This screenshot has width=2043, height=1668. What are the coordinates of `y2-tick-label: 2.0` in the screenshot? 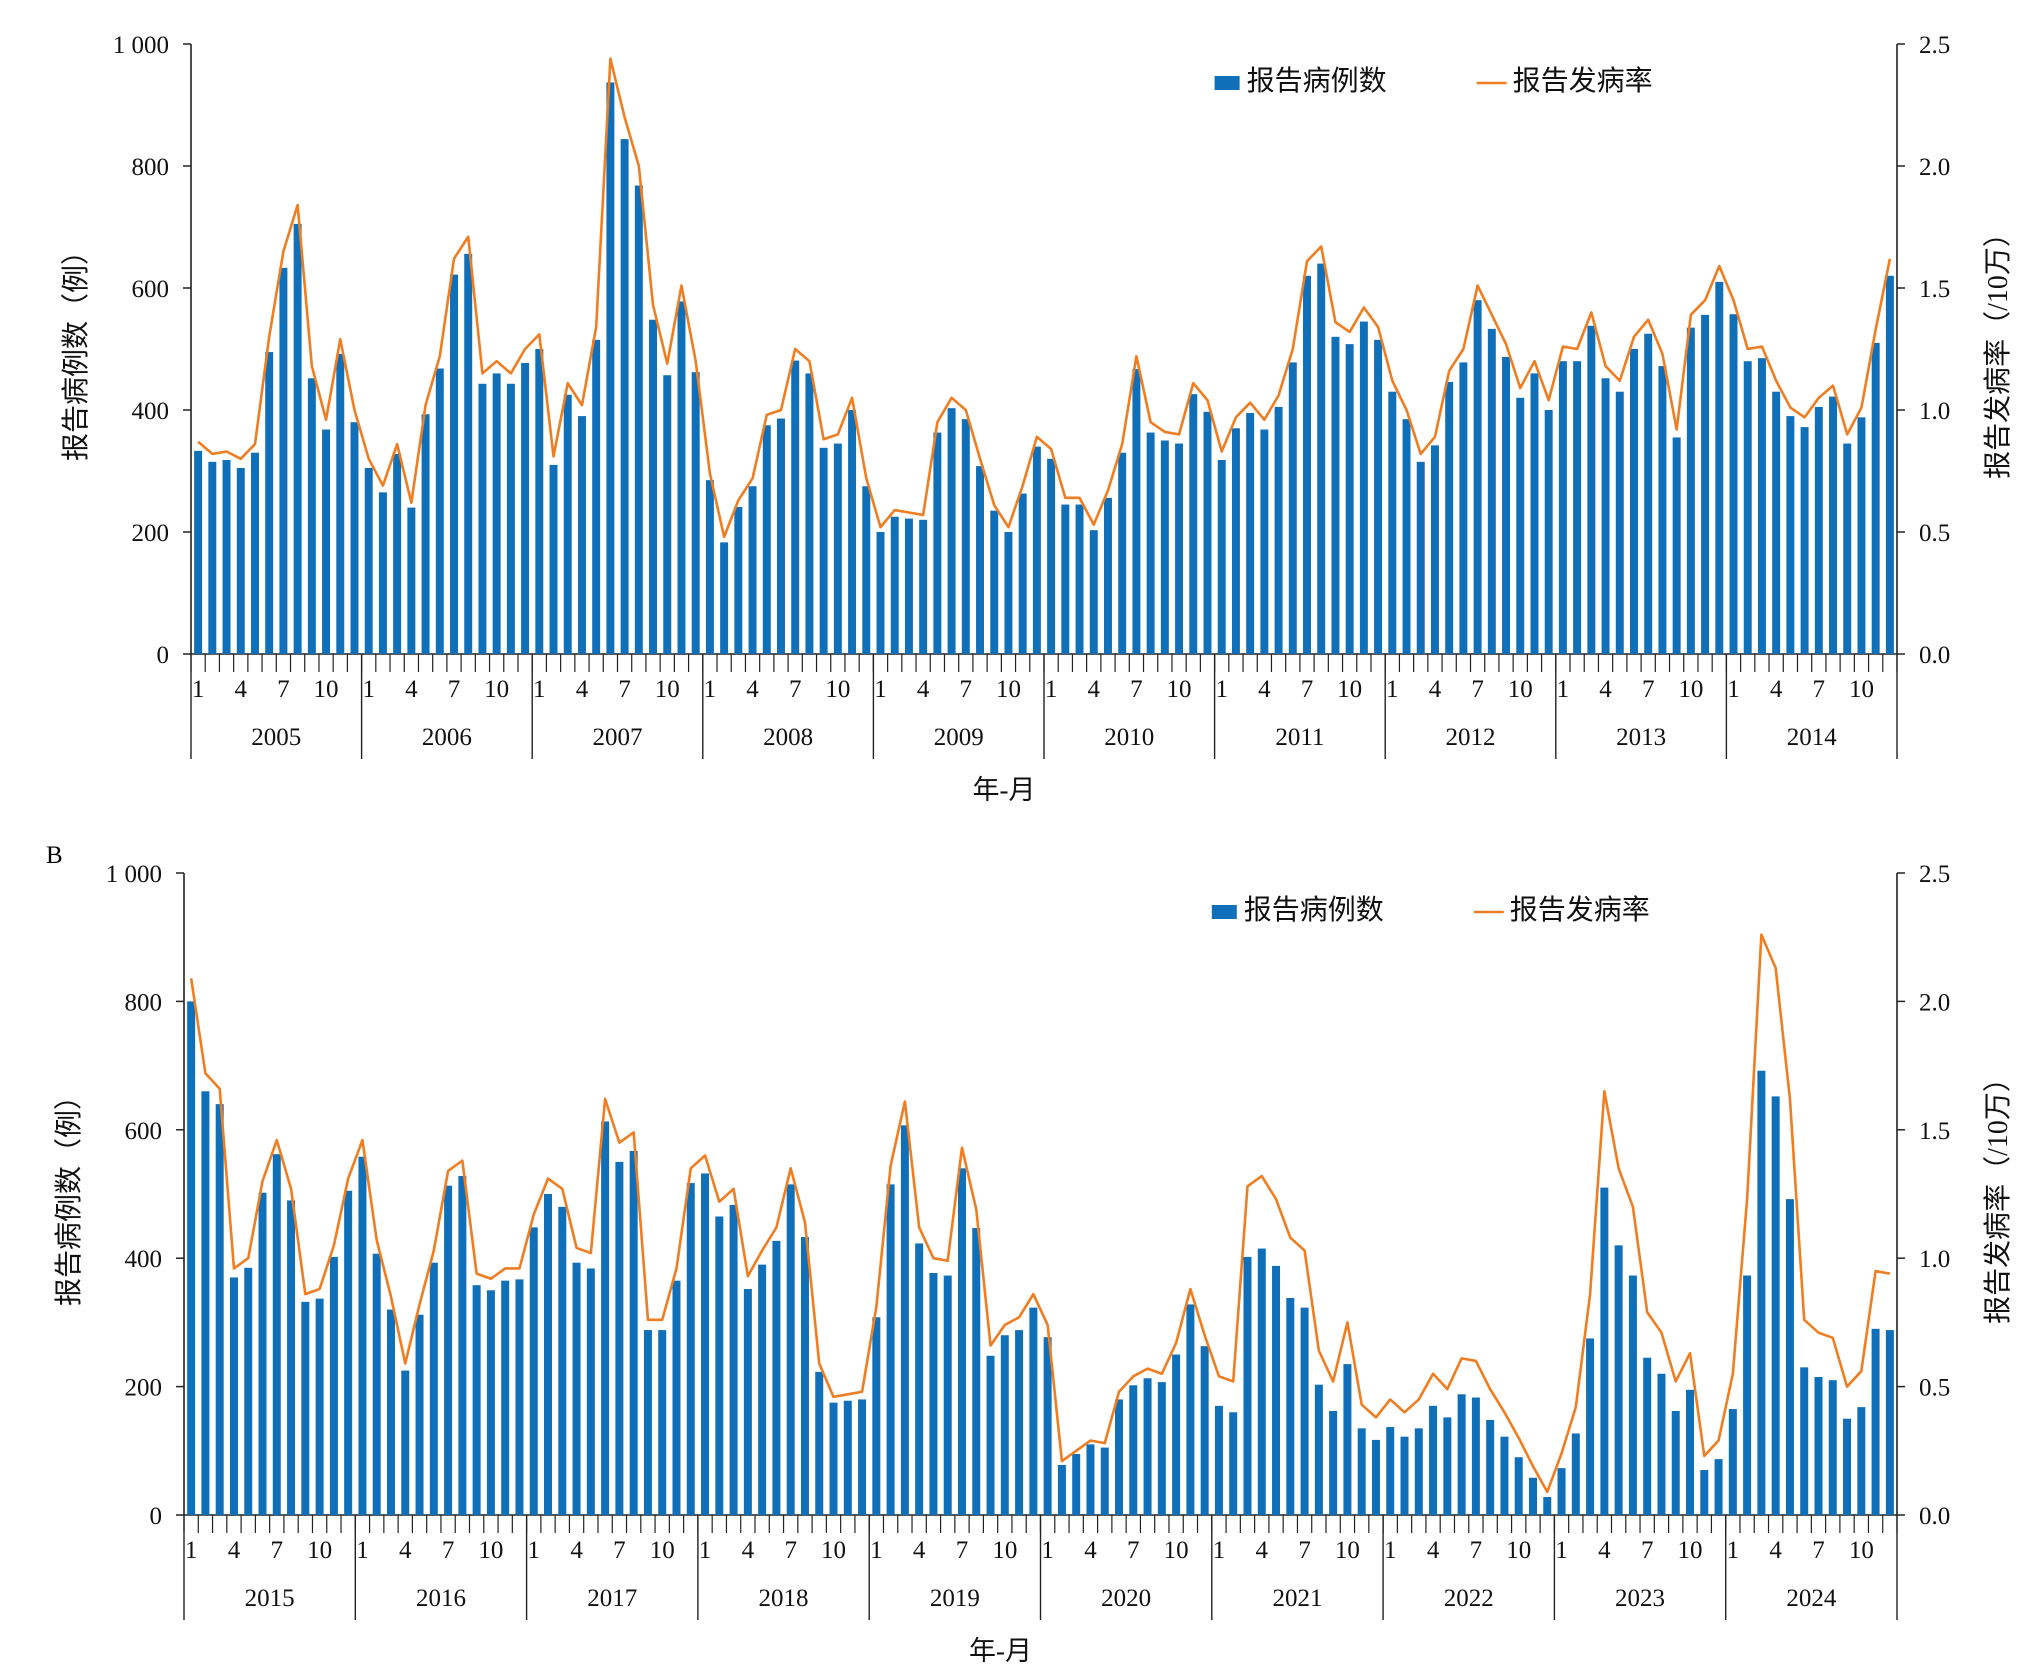 It's located at (1934, 167).